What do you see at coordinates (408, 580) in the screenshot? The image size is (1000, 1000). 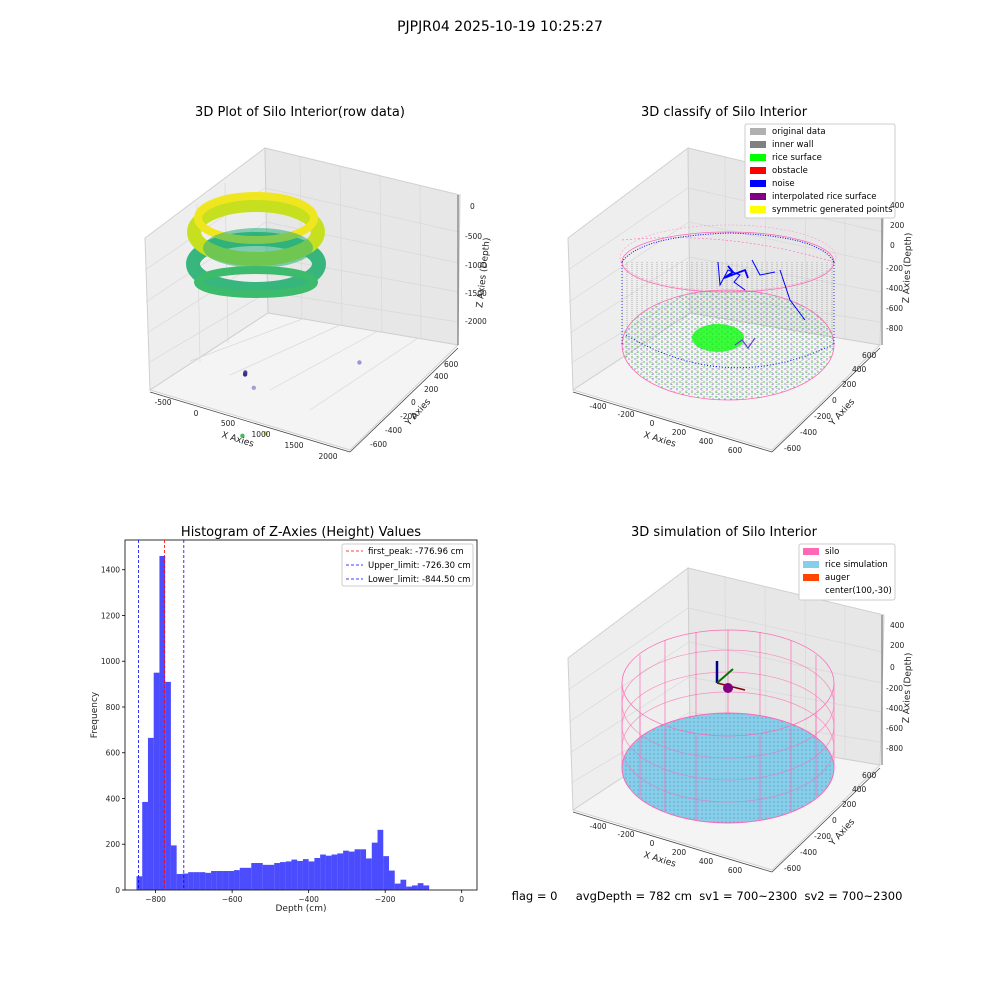 I see `legend-item-lower-limit: Lower_limit: -844.50 cm` at bounding box center [408, 580].